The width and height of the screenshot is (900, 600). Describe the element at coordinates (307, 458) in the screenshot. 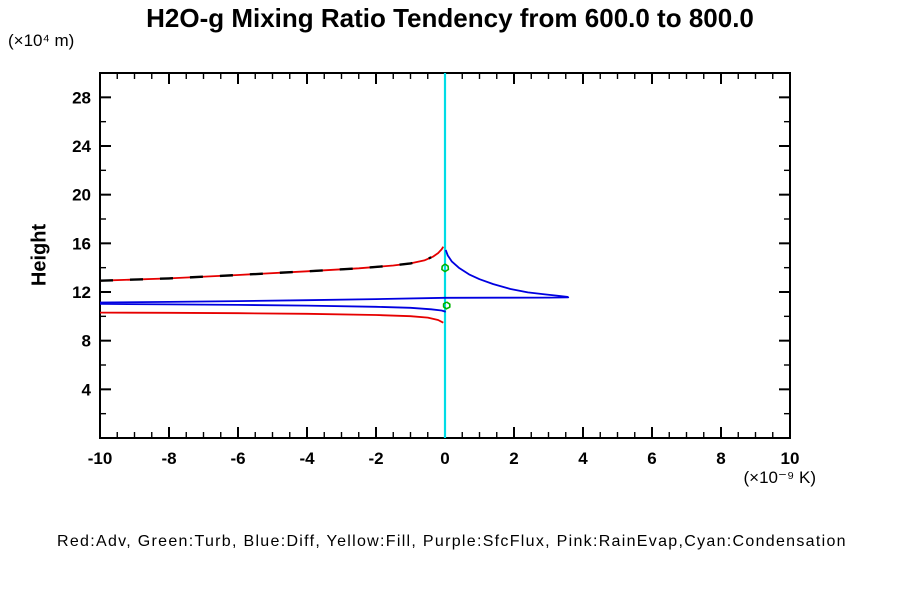

I see `x-tick-label: -4` at that location.